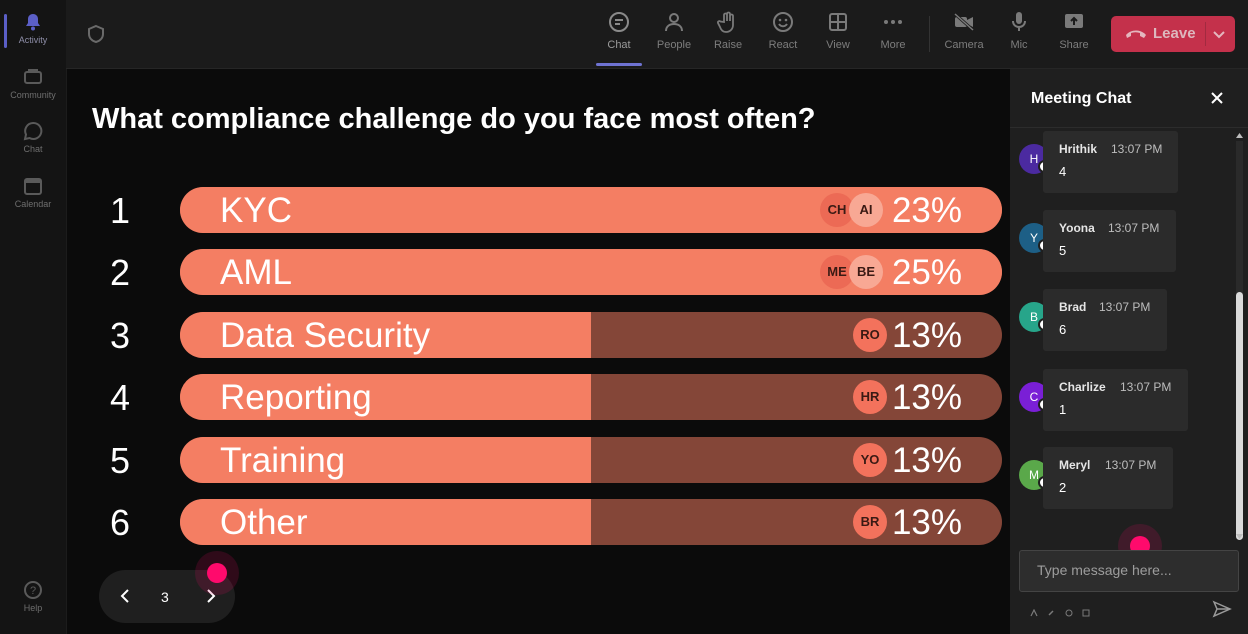  What do you see at coordinates (1063, 171) in the screenshot?
I see `message-text: 4` at bounding box center [1063, 171].